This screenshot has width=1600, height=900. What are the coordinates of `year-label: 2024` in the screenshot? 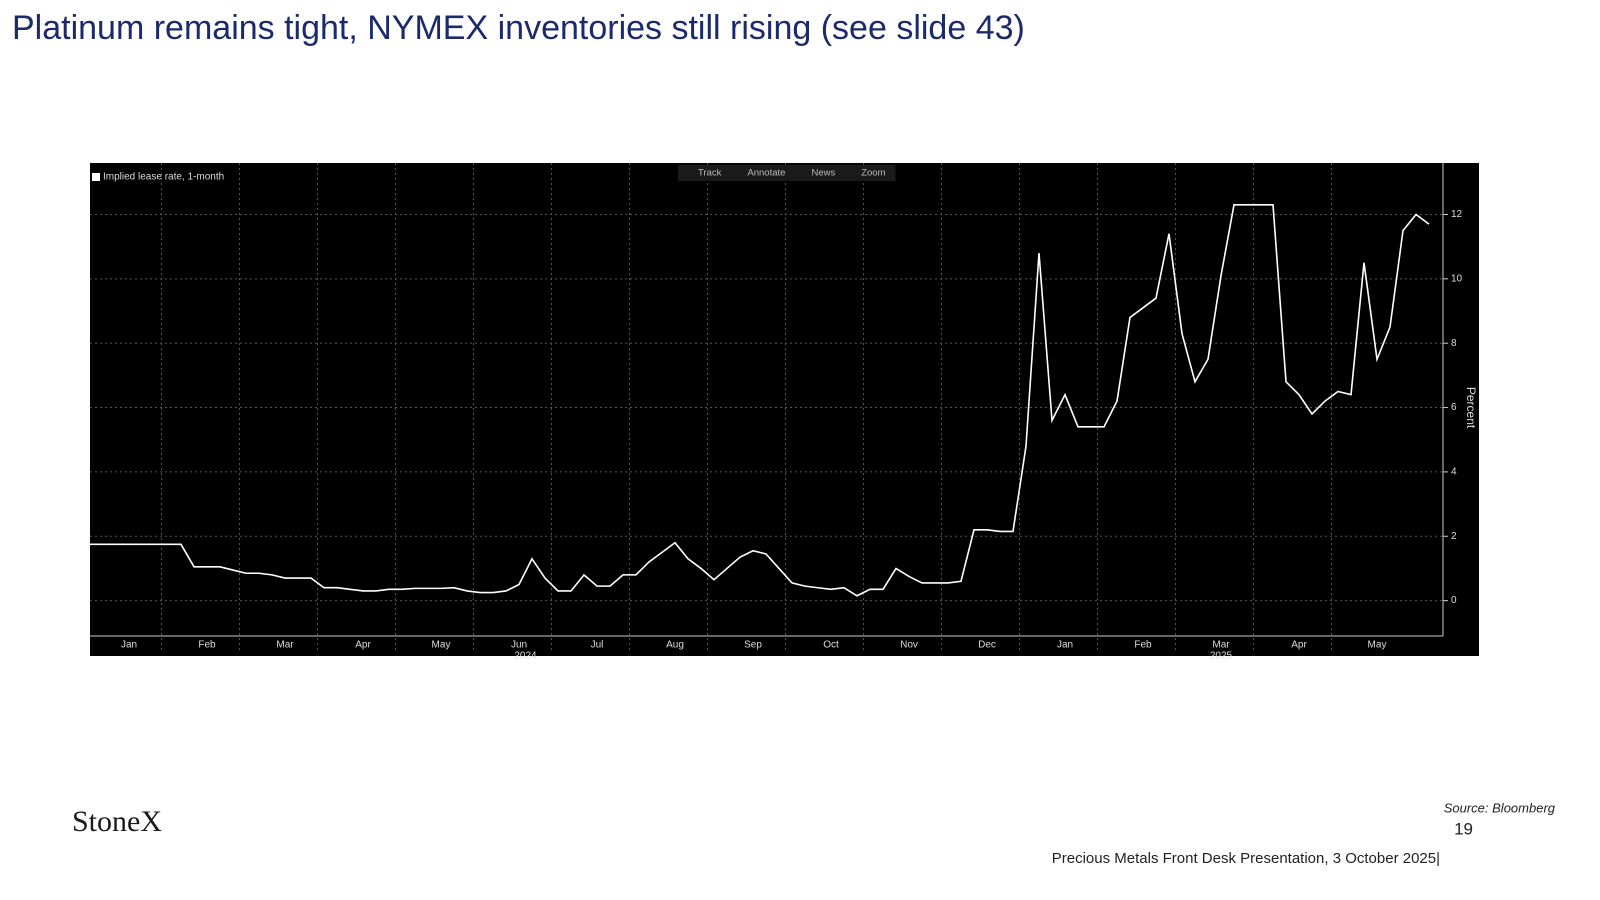 It's located at (525, 656).